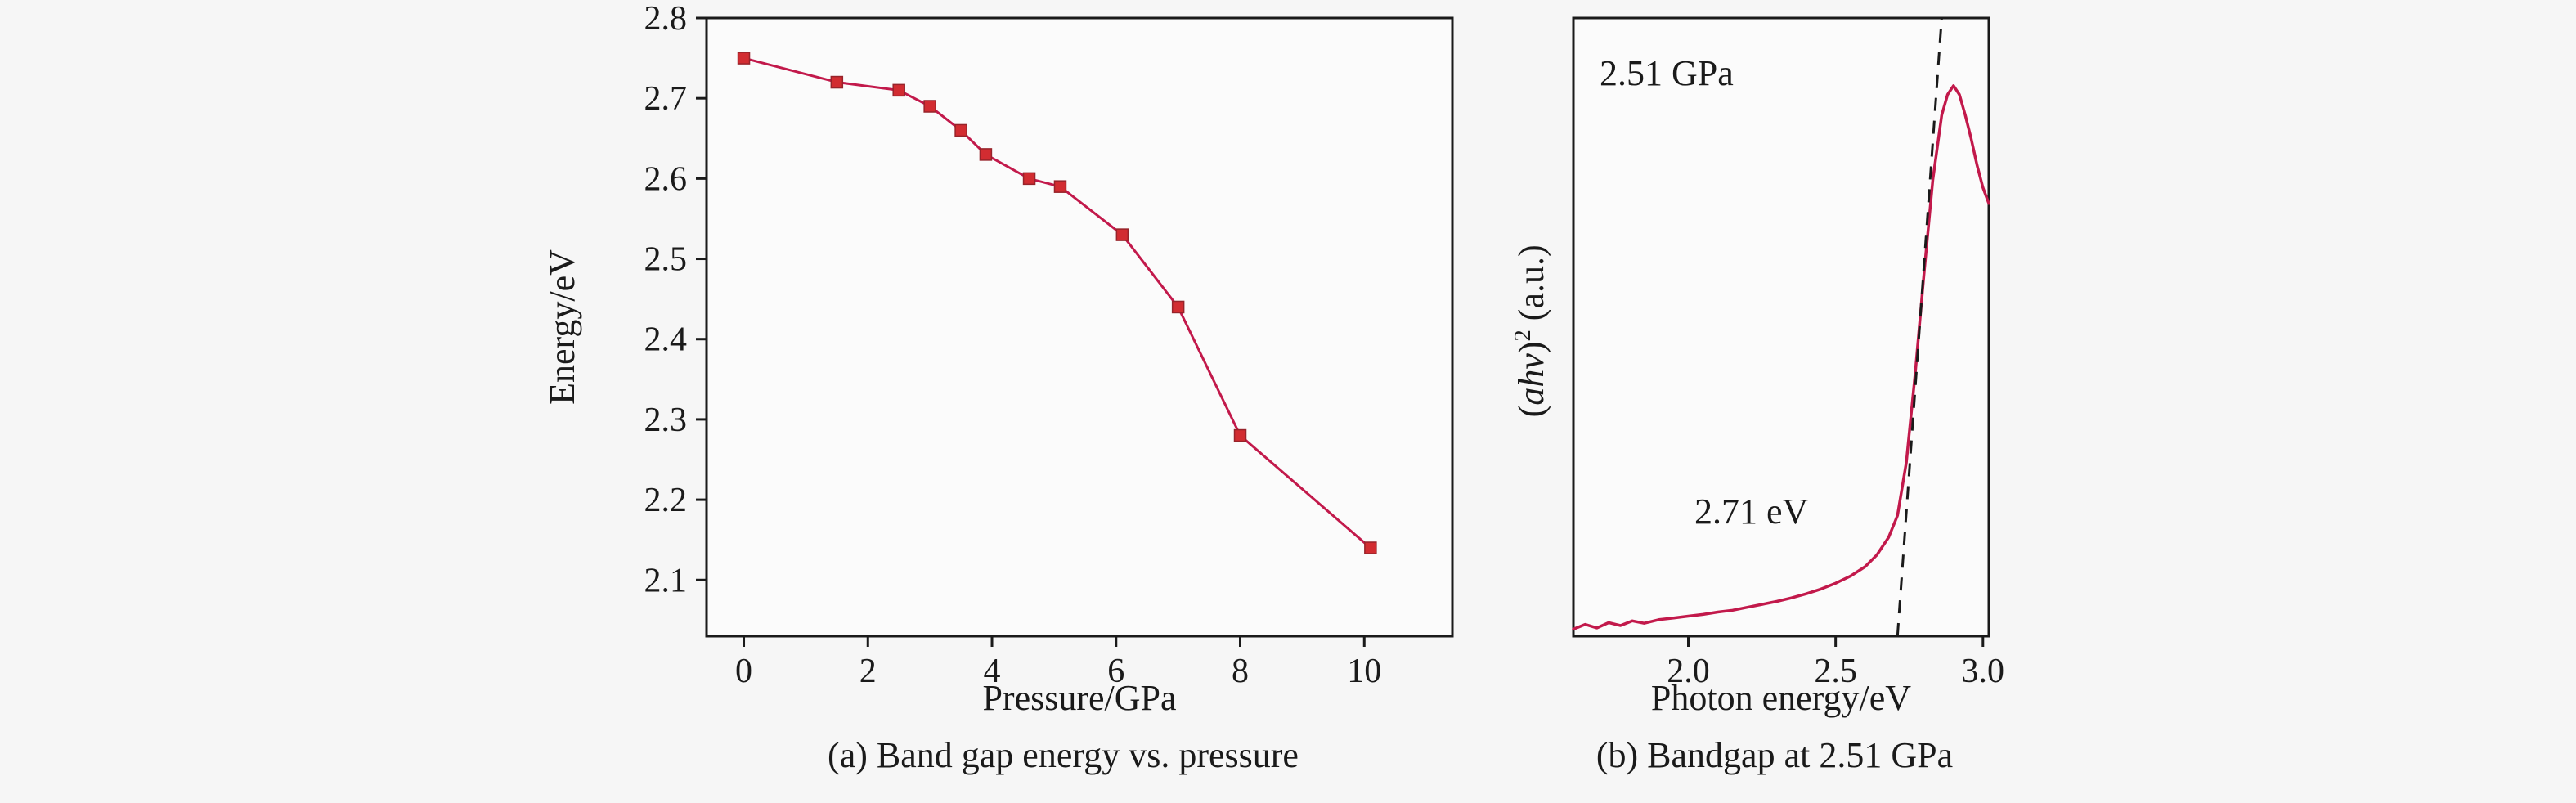  I want to click on chart-a-caption: (a) Band gap energy vs. pressure, so click(1063, 755).